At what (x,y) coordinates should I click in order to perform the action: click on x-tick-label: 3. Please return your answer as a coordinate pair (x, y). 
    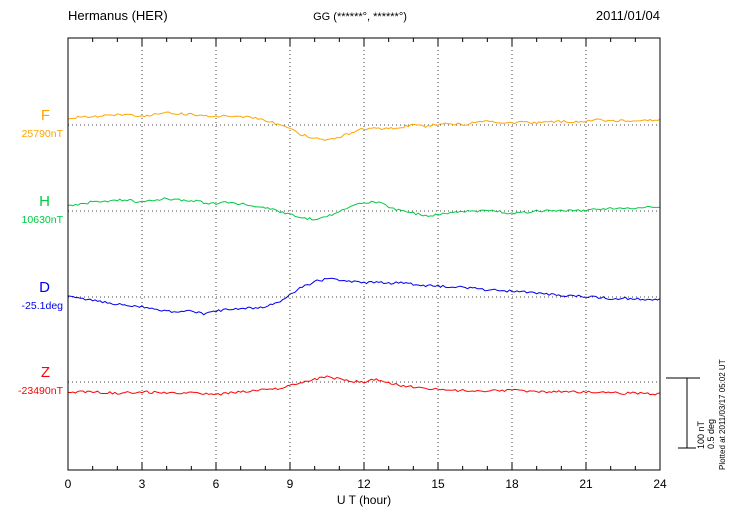
    Looking at the image, I should click on (142, 484).